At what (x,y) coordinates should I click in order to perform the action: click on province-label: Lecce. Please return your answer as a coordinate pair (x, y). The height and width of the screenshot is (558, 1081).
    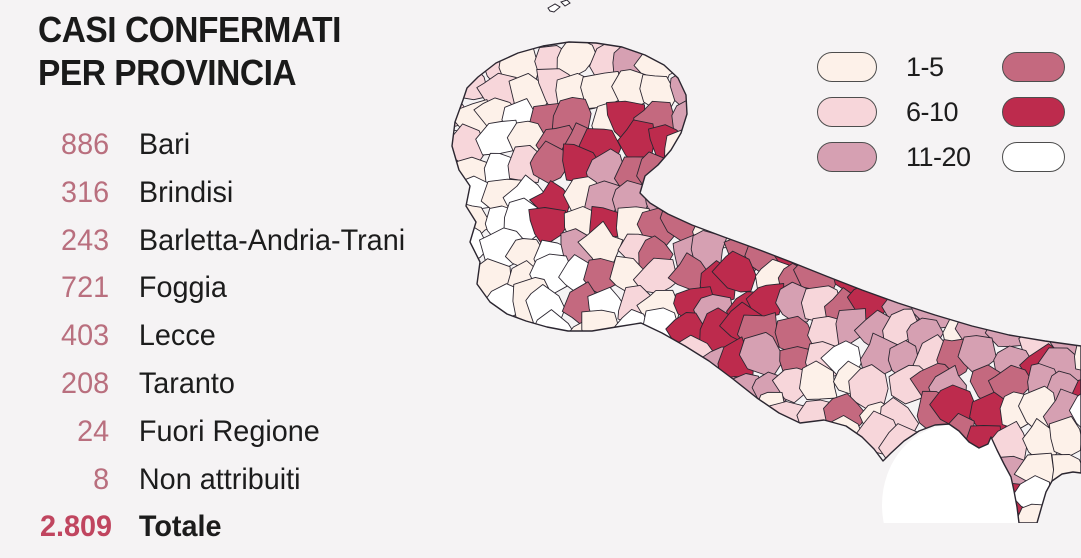
    Looking at the image, I should click on (177, 336).